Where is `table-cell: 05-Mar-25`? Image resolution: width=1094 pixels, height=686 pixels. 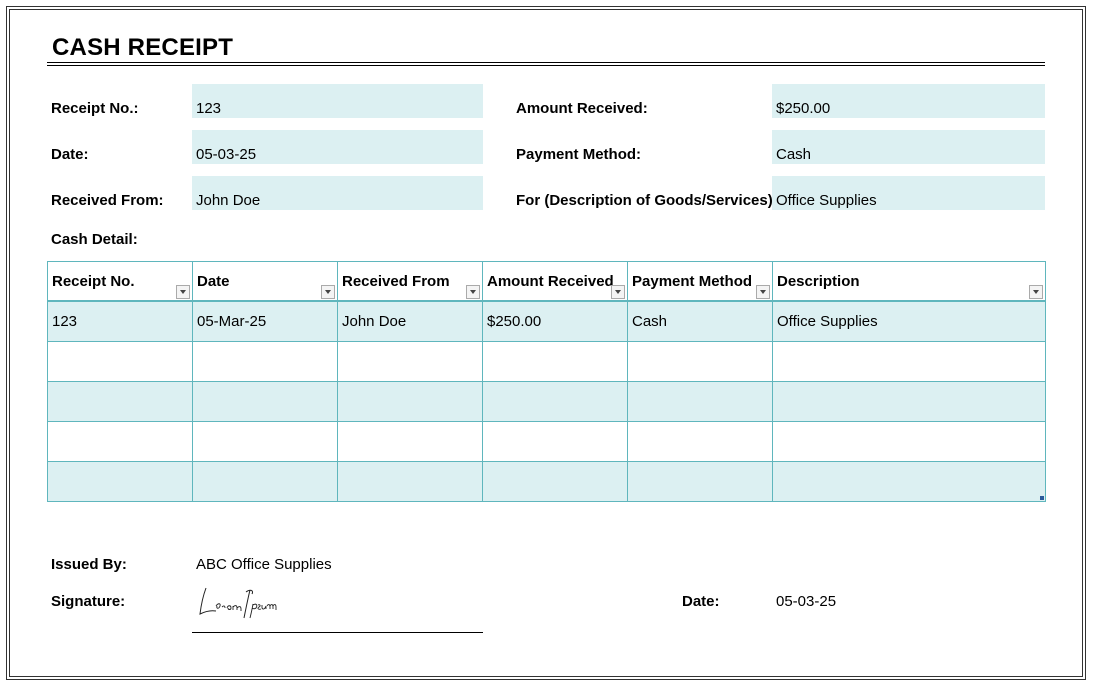 table-cell: 05-Mar-25 is located at coordinates (265, 321).